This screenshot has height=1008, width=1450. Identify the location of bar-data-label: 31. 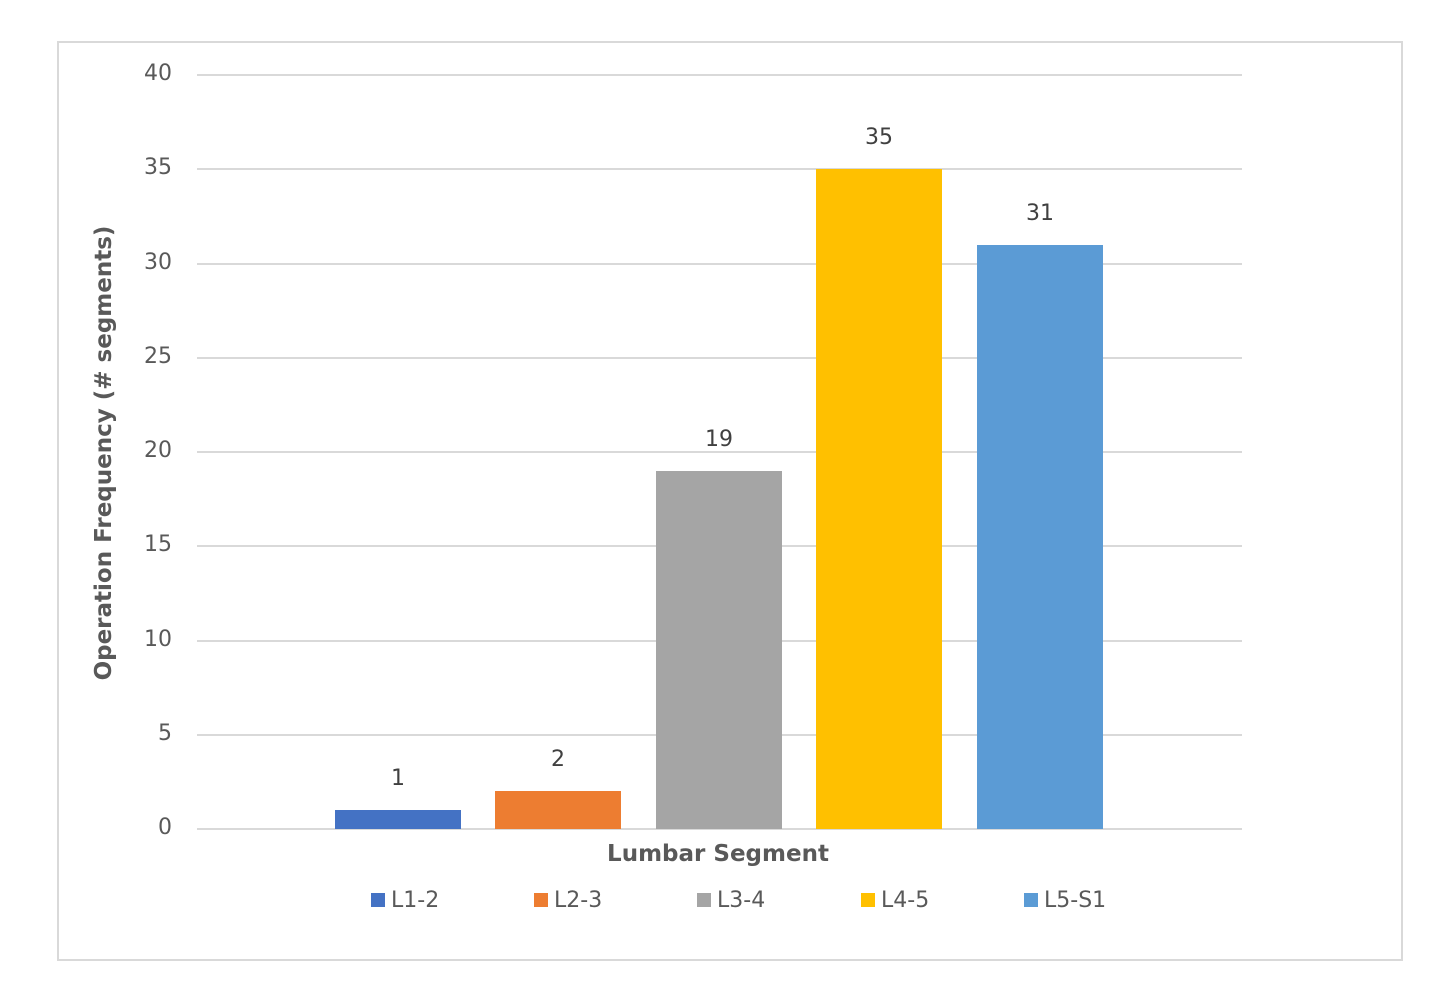
(1040, 213).